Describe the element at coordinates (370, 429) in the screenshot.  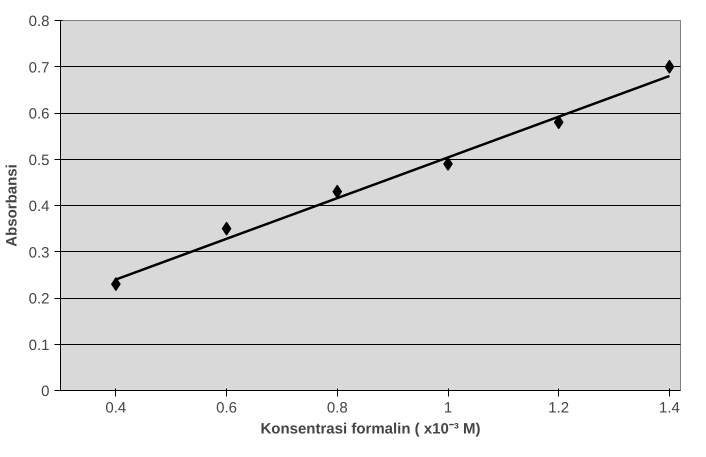
I see `x-axis-title: Konsentrasi formalin ( x10⁻³ M)` at that location.